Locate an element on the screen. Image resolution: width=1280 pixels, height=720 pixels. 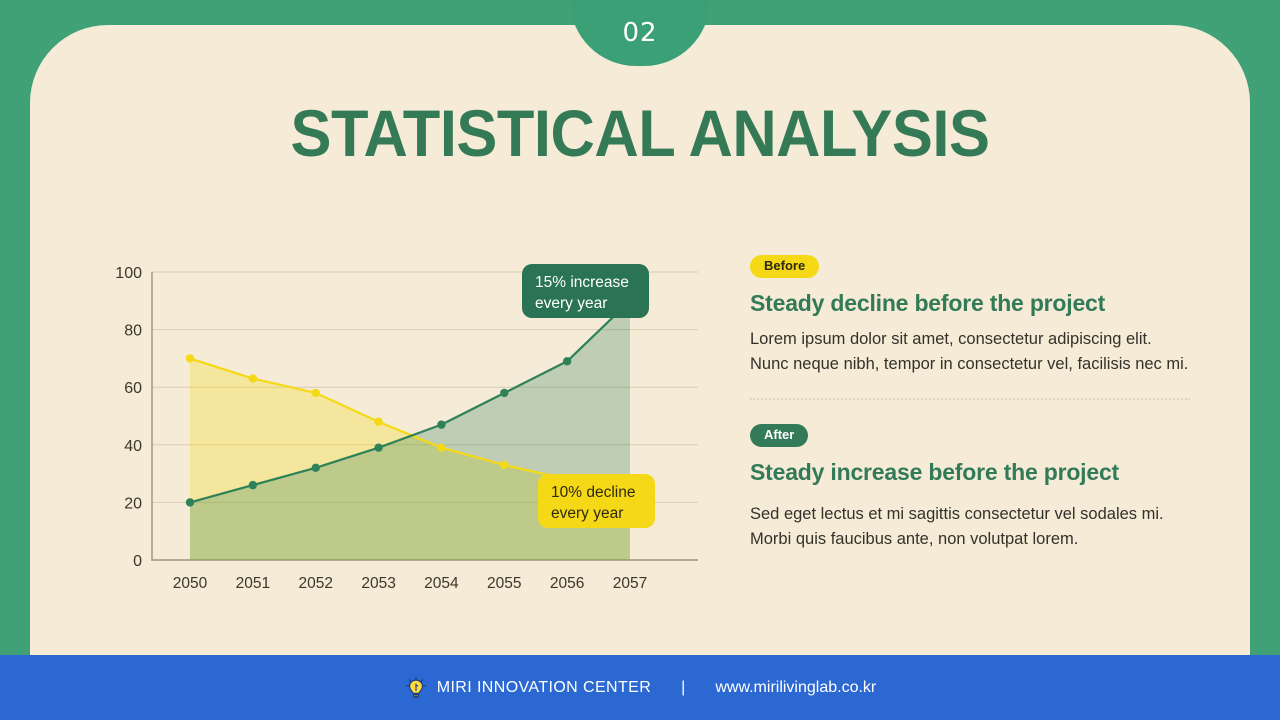
x-axis-tick-label: 2054 is located at coordinates (441, 583).